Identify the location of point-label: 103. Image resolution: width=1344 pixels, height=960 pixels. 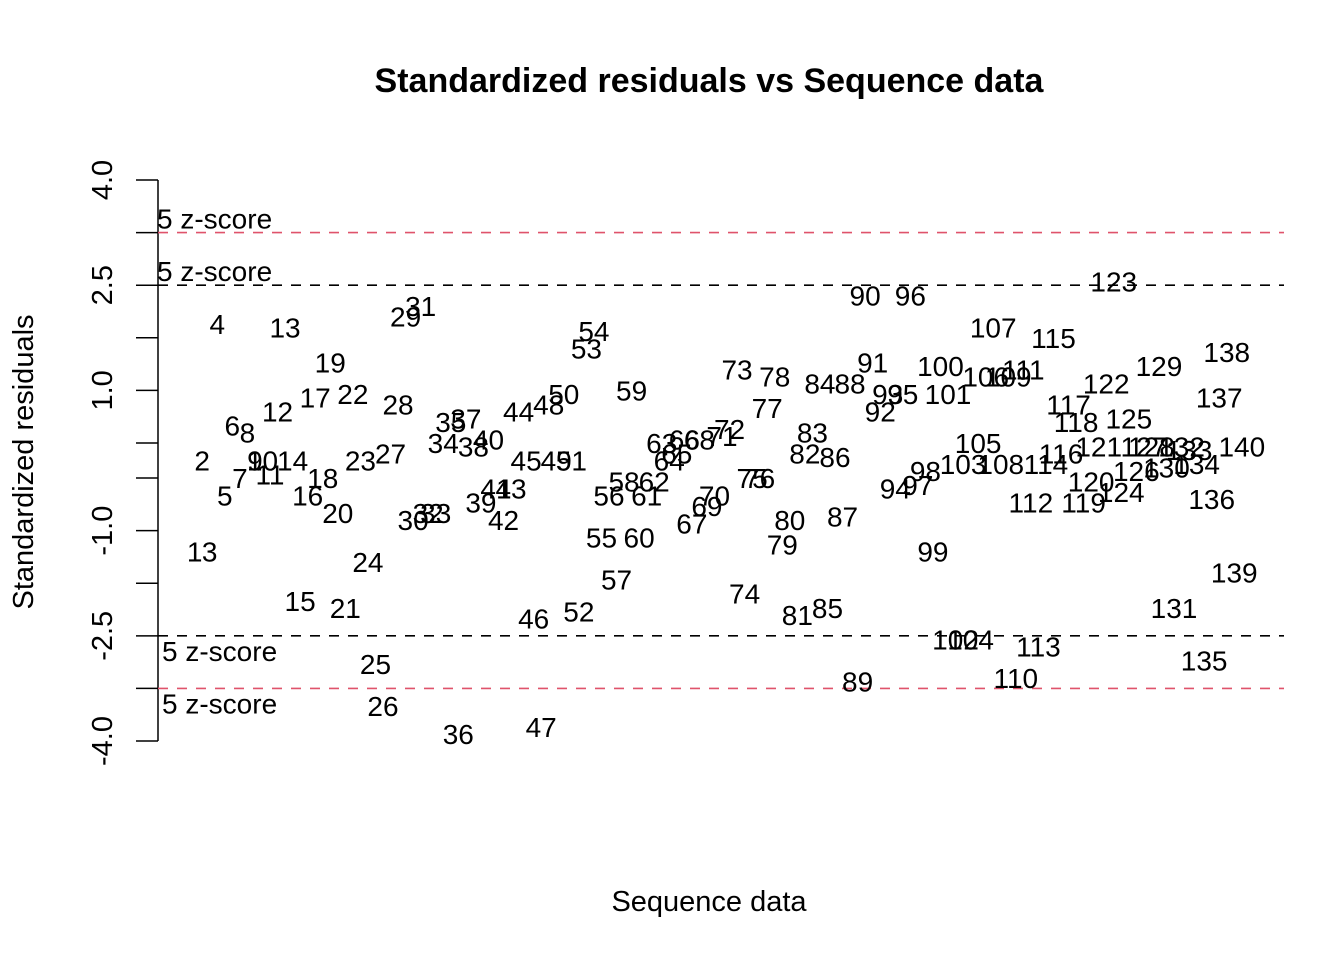
(963, 464).